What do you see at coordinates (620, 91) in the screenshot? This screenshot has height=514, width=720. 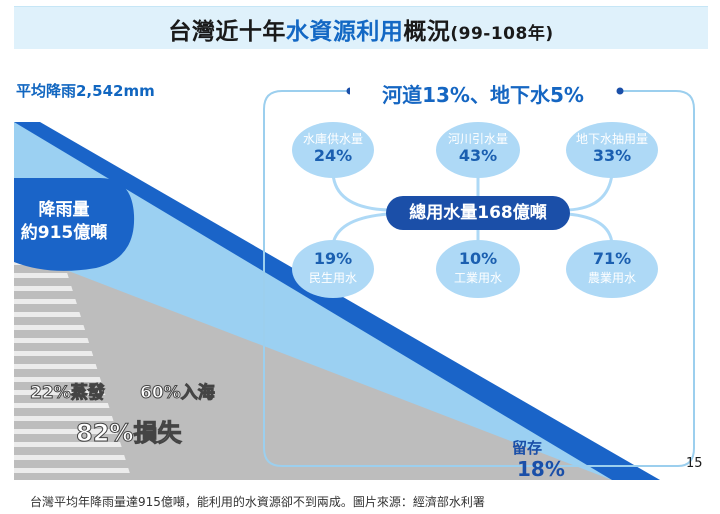 I see `bracket-dot-right` at bounding box center [620, 91].